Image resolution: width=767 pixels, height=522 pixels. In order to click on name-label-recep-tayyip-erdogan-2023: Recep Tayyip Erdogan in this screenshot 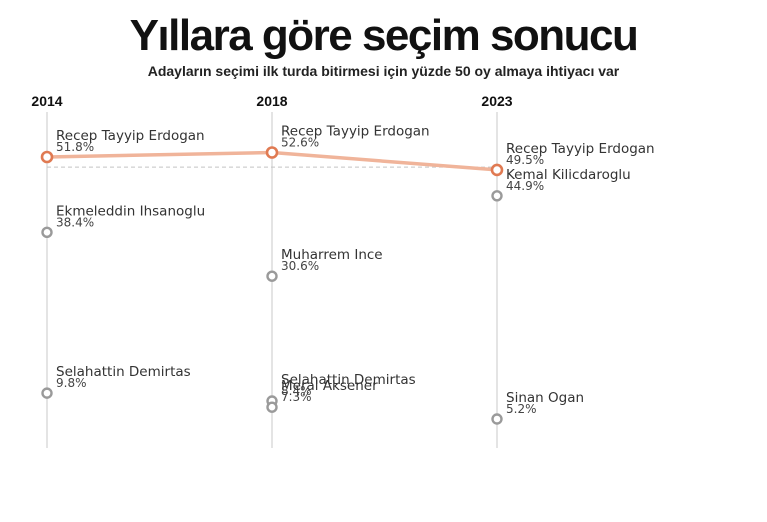, I will do `click(580, 149)`.